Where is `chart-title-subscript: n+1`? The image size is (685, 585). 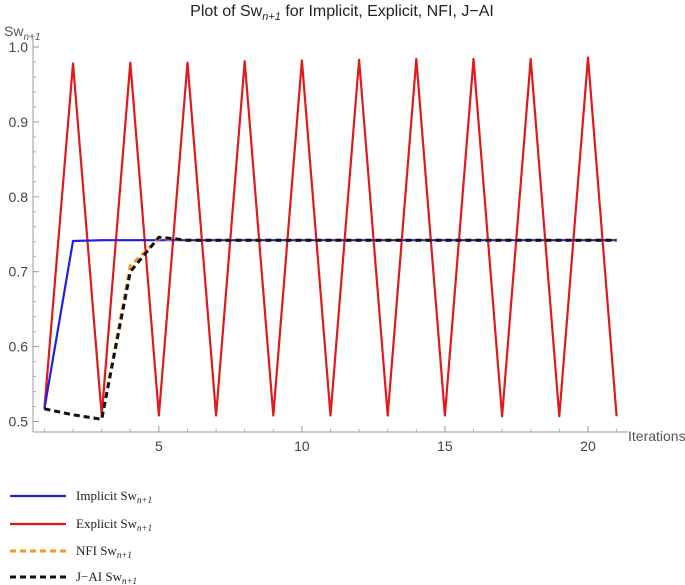
chart-title-subscript: n+1 is located at coordinates (271, 17).